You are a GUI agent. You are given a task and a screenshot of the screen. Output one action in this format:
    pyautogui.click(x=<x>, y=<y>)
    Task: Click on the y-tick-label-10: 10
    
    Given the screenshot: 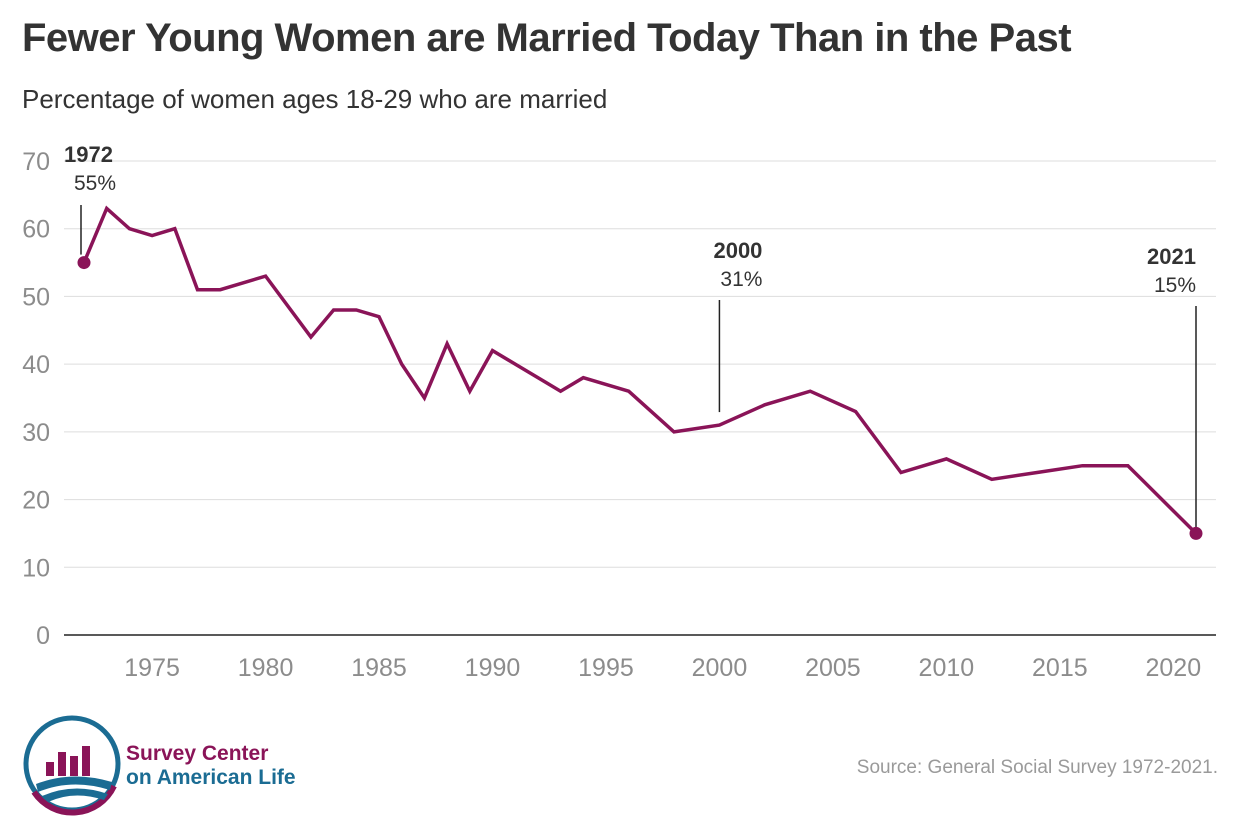 What is the action you would take?
    pyautogui.click(x=36, y=568)
    